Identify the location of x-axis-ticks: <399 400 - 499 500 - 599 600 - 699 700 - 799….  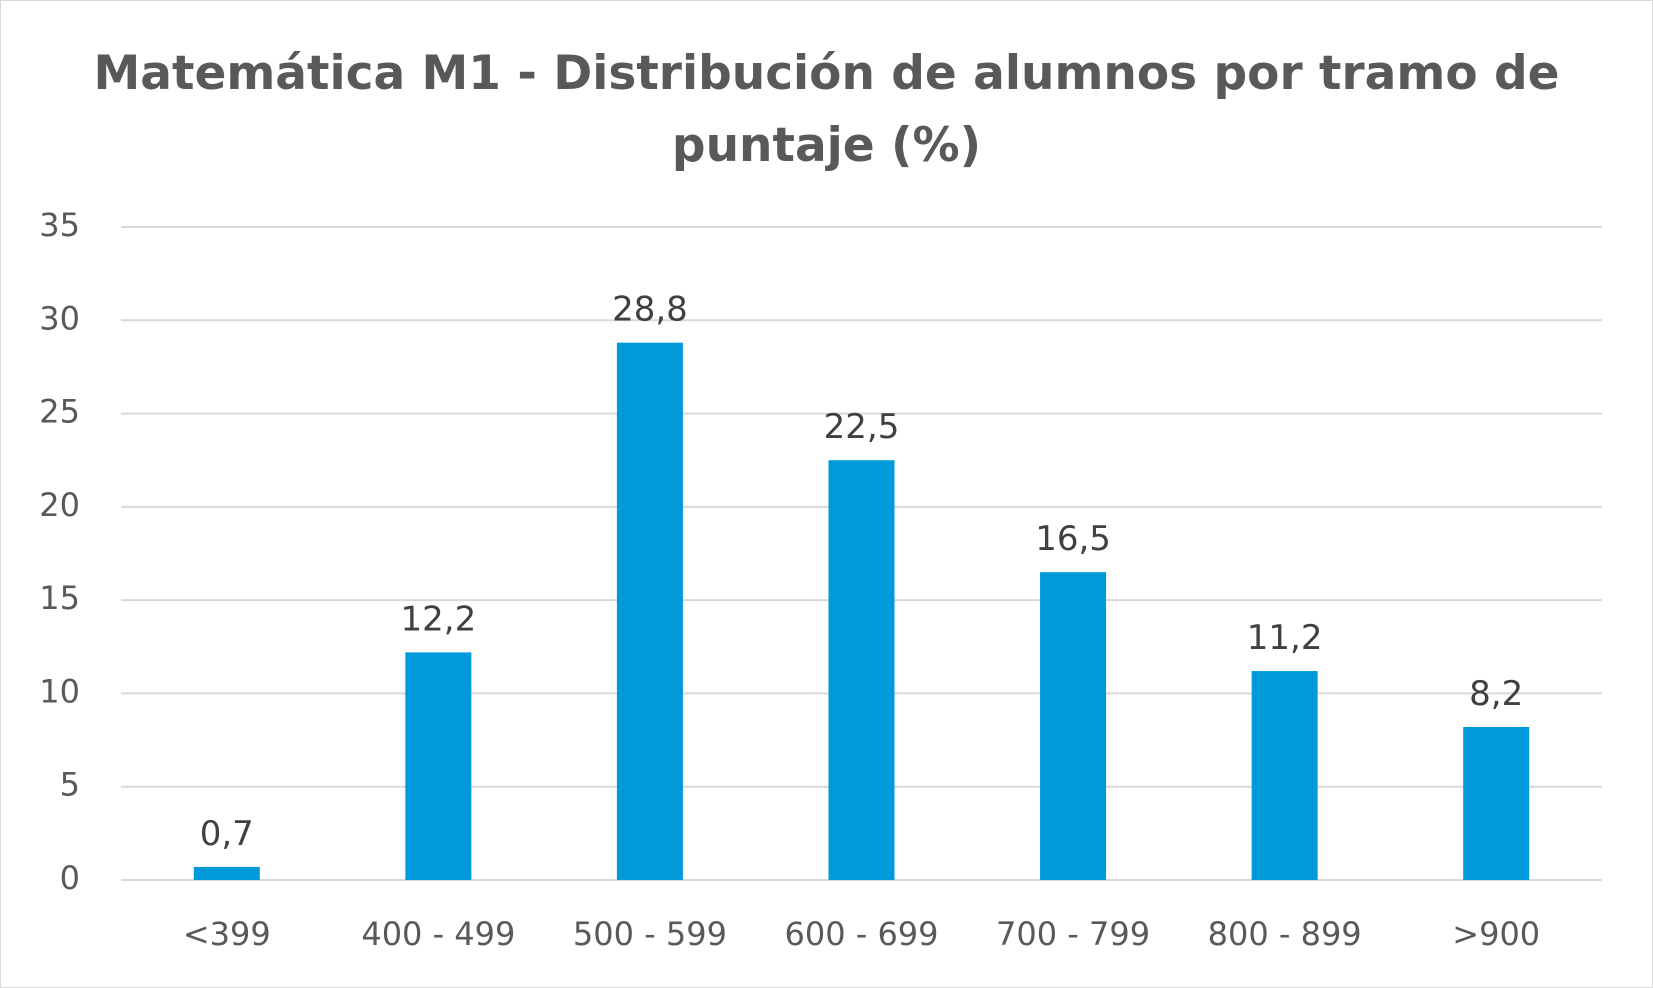
(861, 934).